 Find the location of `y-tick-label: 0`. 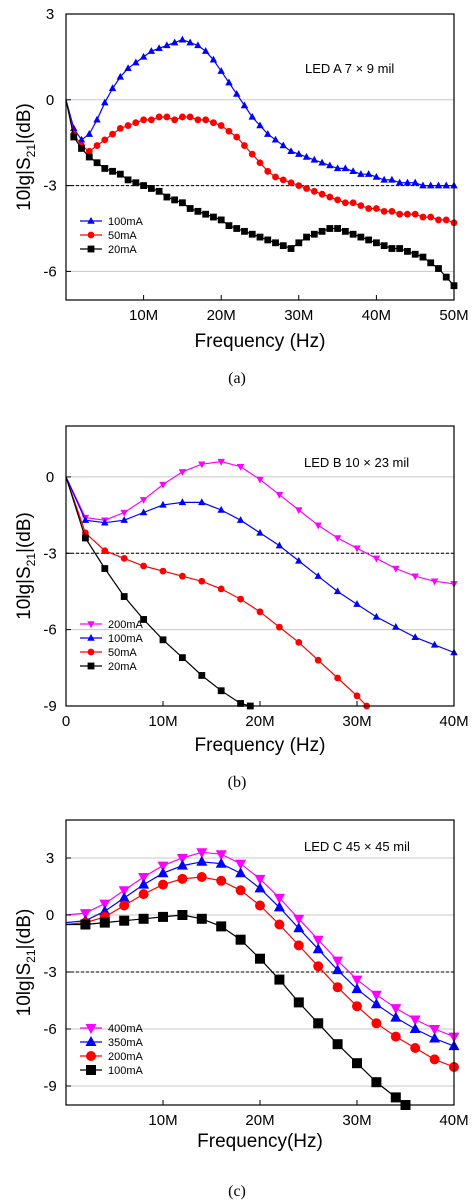

y-tick-label: 0 is located at coordinates (50, 100).